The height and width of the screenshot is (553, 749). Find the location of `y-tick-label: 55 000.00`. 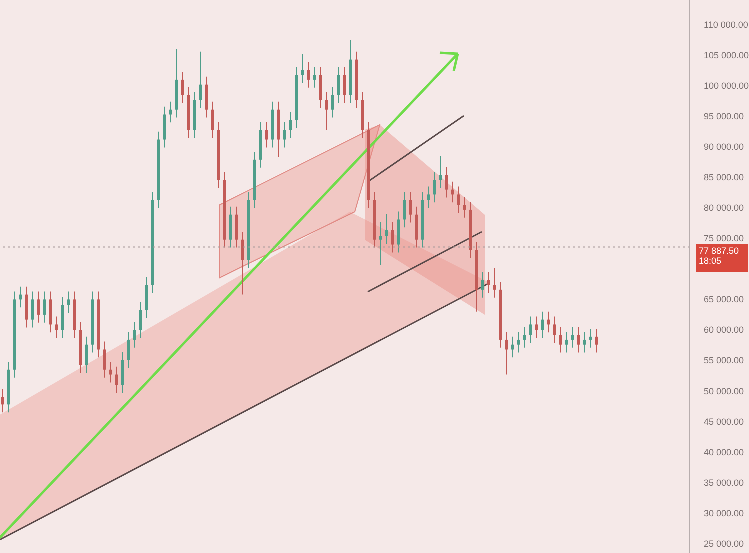

y-tick-label: 55 000.00 is located at coordinates (724, 361).